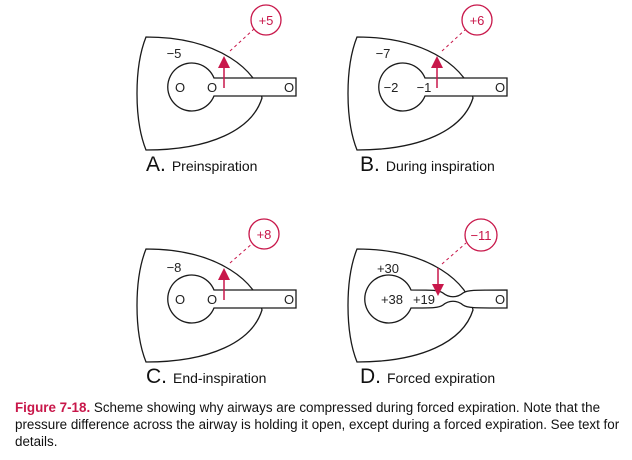 This screenshot has height=460, width=632. I want to click on panel-title: Preinspiration, so click(215, 166).